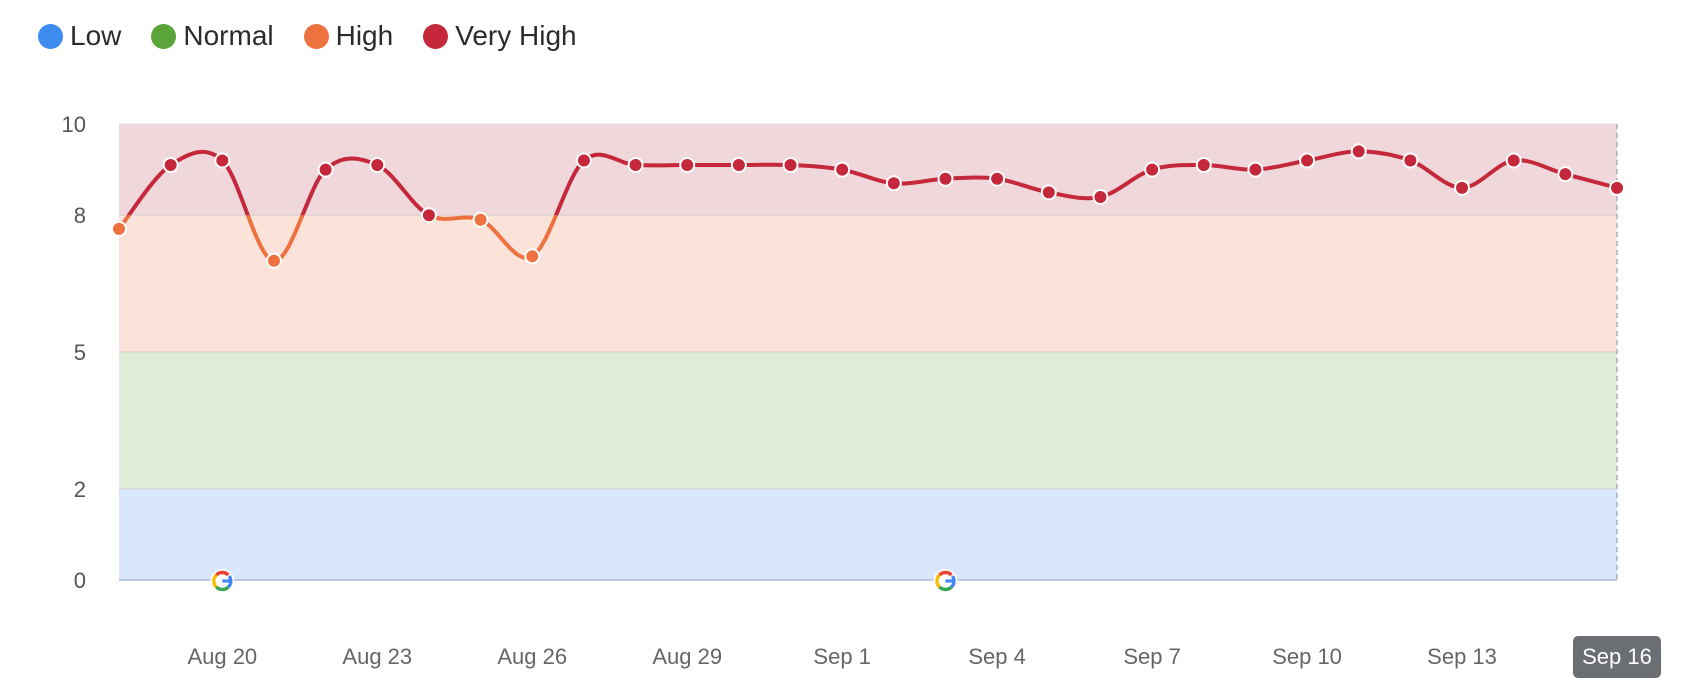 Image resolution: width=1692 pixels, height=696 pixels. I want to click on y-tick-label: 10, so click(74, 124).